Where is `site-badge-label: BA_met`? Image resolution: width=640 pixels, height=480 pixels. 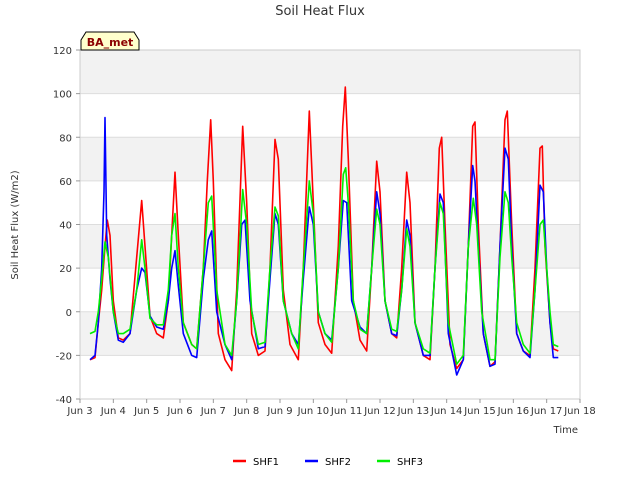
site-badge-label: BA_met is located at coordinates (110, 42).